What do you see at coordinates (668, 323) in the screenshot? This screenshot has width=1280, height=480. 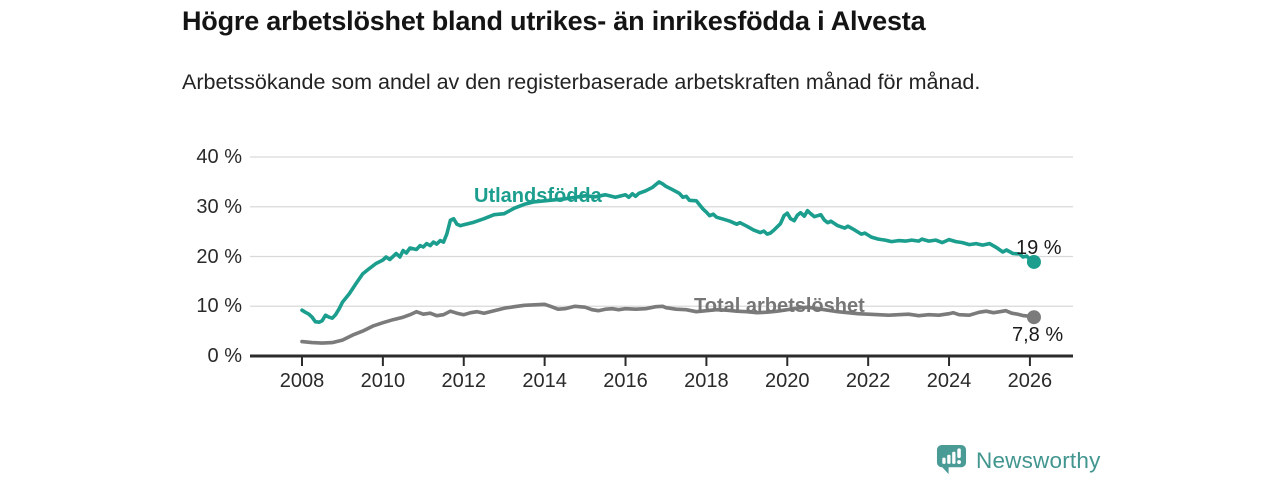 I see `series-line-total` at bounding box center [668, 323].